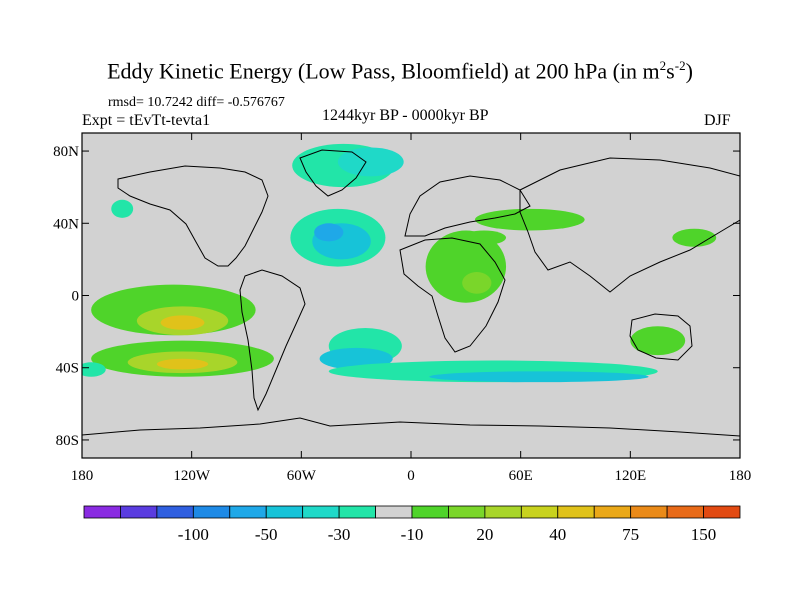 The width and height of the screenshot is (800, 600). Describe the element at coordinates (67, 369) in the screenshot. I see `lat-tick-label-3: 40S` at that location.